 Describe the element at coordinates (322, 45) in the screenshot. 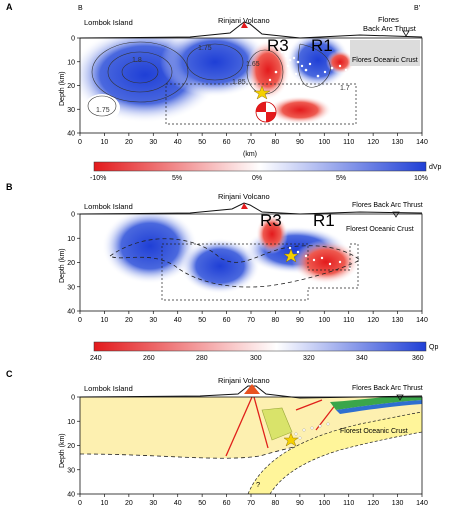

I see `panel-a-r1: R1` at that location.